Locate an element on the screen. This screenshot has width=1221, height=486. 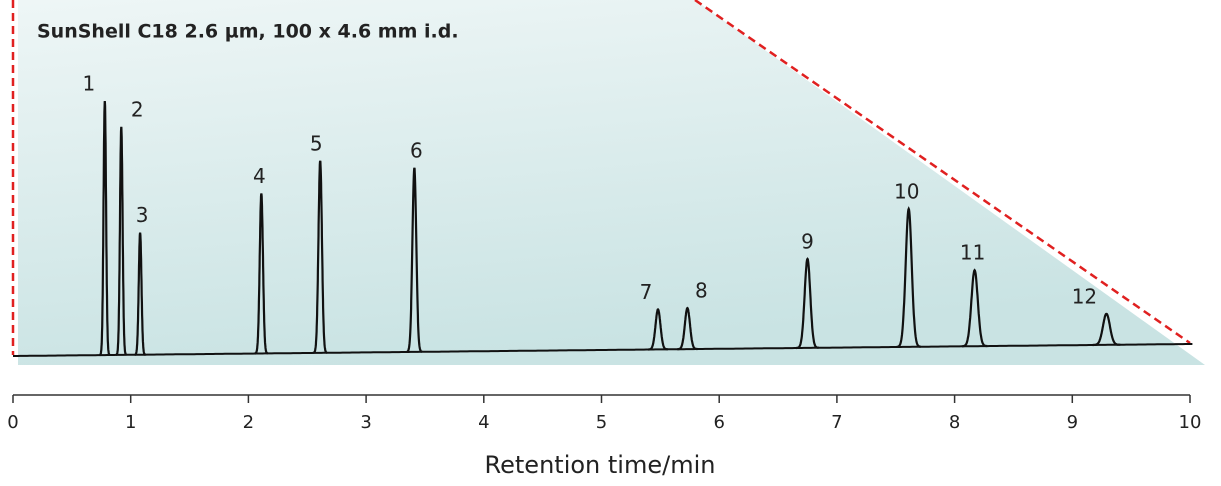
peak-label: 12 is located at coordinates (1084, 296).